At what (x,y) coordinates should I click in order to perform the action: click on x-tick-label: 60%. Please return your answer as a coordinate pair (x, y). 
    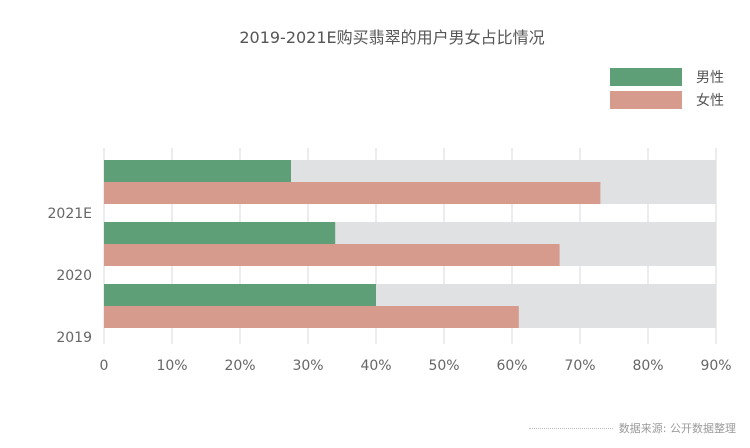
    Looking at the image, I should click on (511, 366).